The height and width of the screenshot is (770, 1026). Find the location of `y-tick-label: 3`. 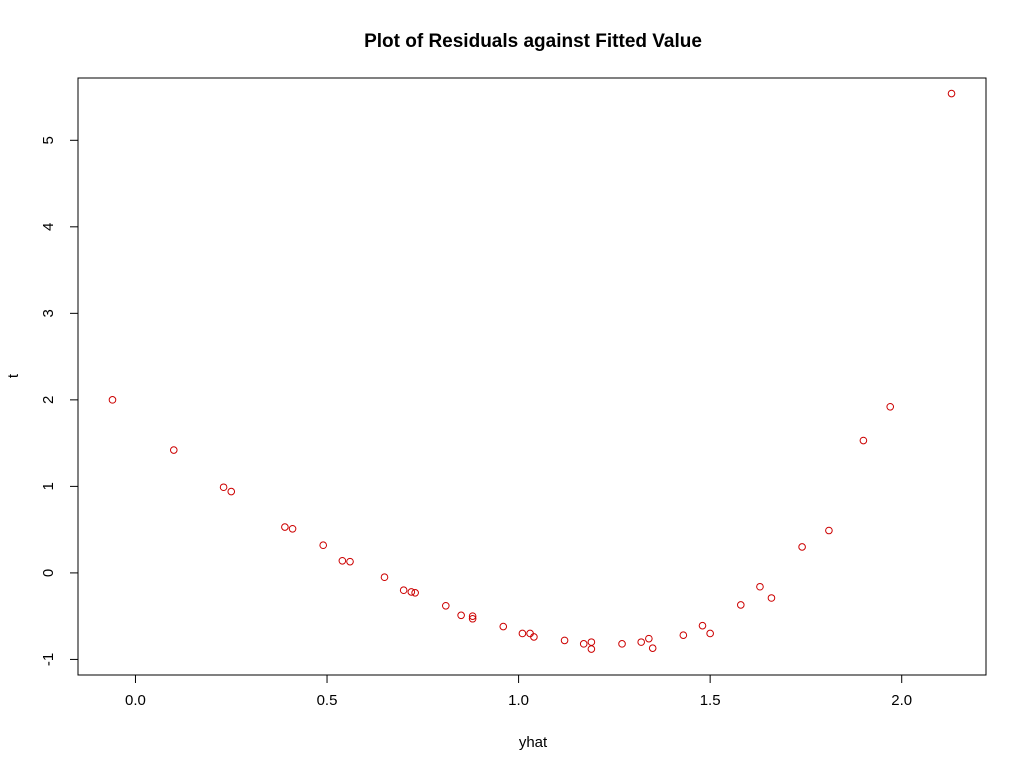

y-tick-label: 3 is located at coordinates (48, 313).